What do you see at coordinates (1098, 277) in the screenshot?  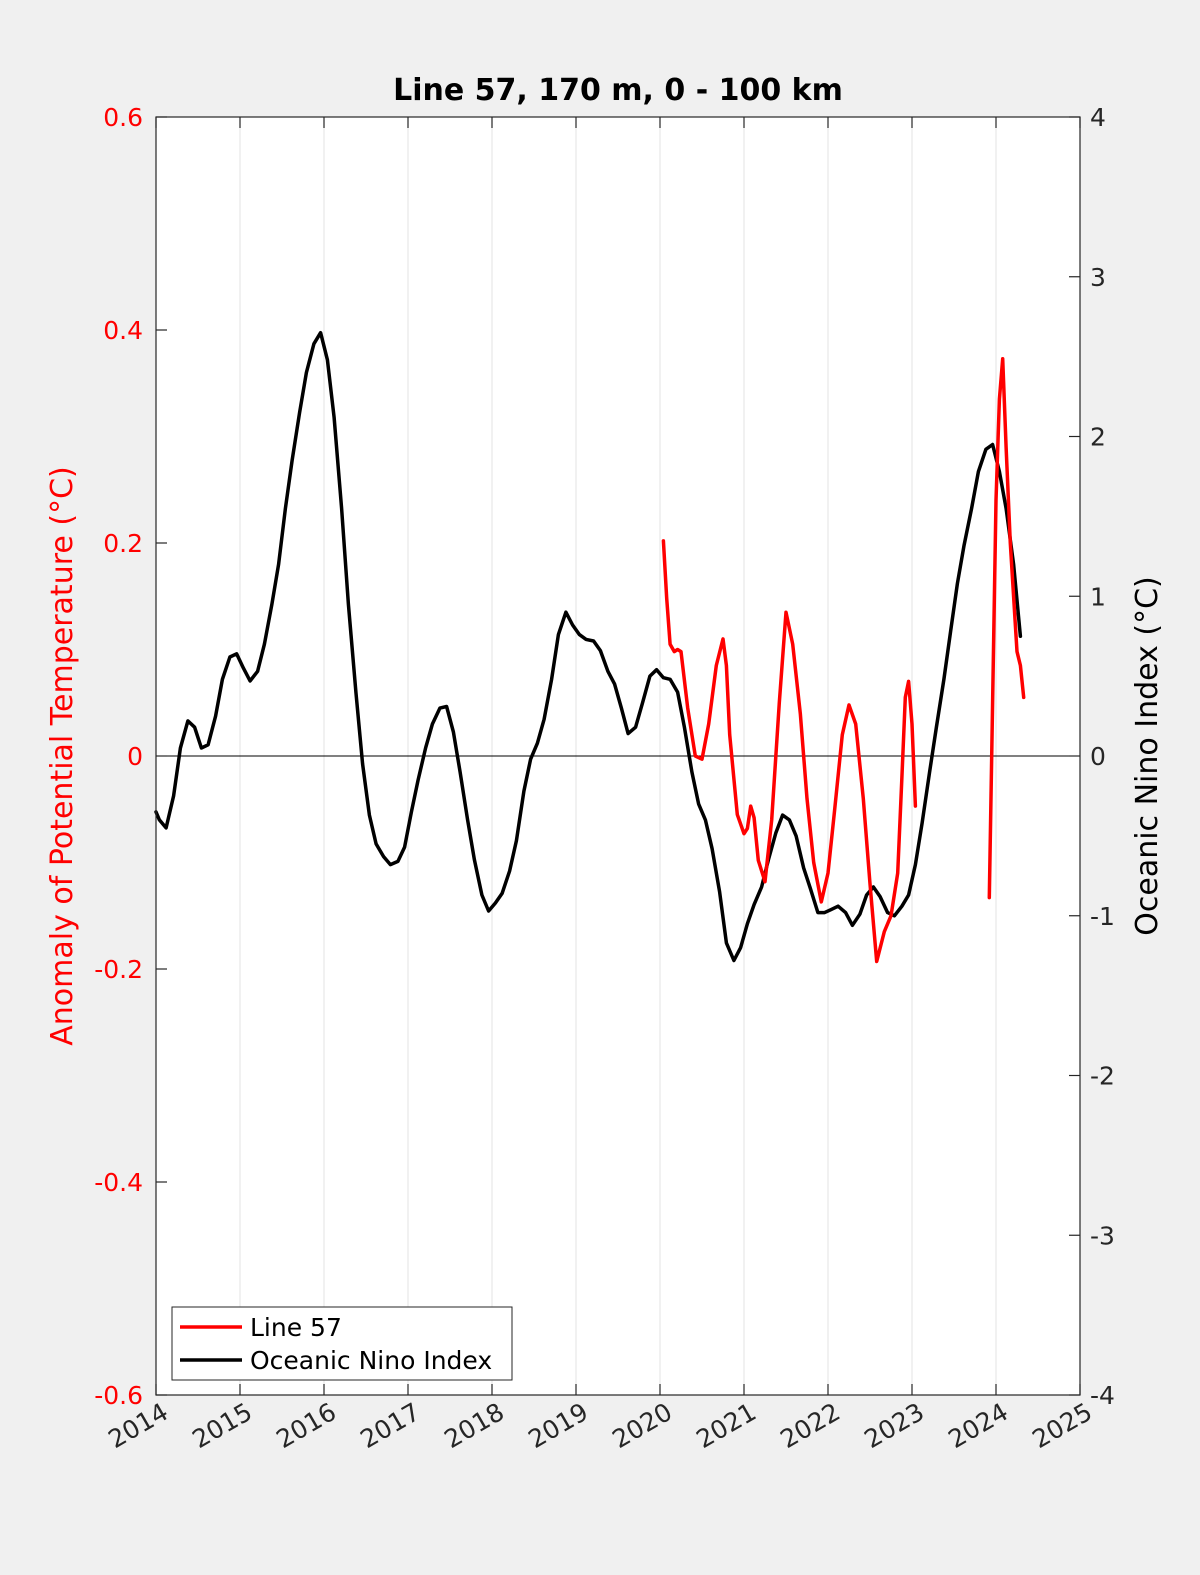 I see `right-tick-label: 3` at bounding box center [1098, 277].